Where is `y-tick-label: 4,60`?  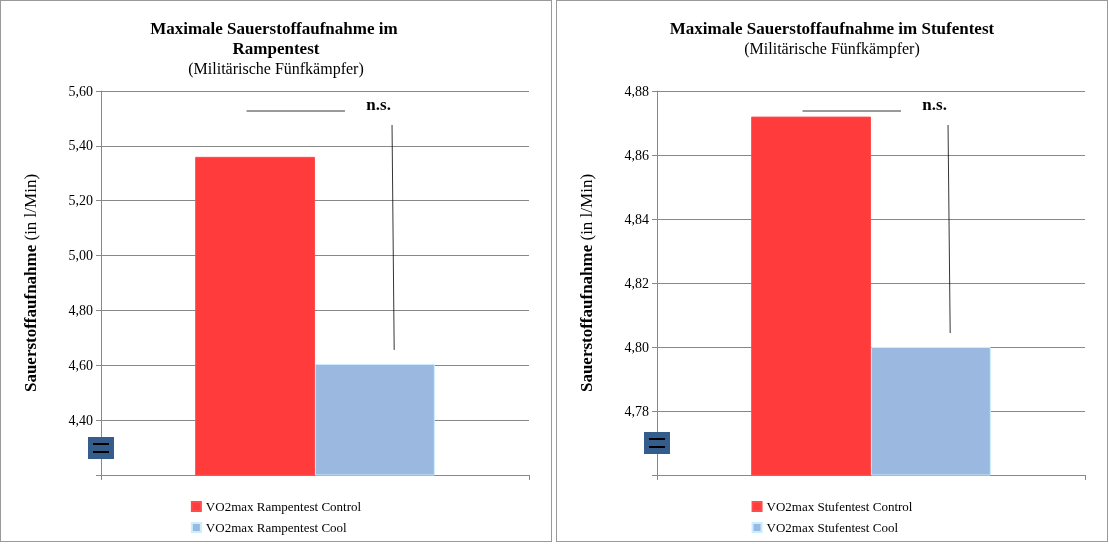
y-tick-label: 4,60 is located at coordinates (80, 365).